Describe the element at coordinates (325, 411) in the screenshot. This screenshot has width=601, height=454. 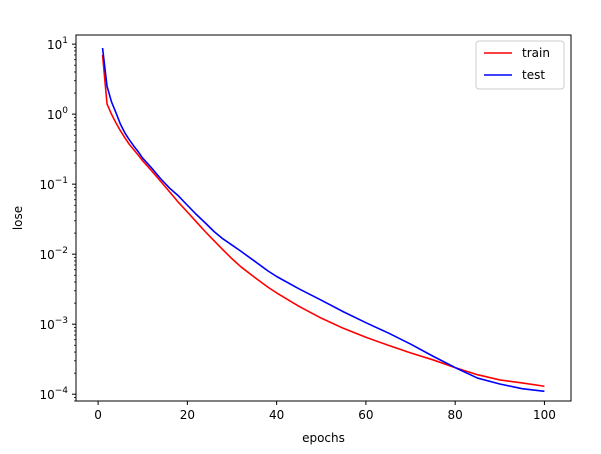
I see `x-axis: 0 20 40 60 80 100` at that location.